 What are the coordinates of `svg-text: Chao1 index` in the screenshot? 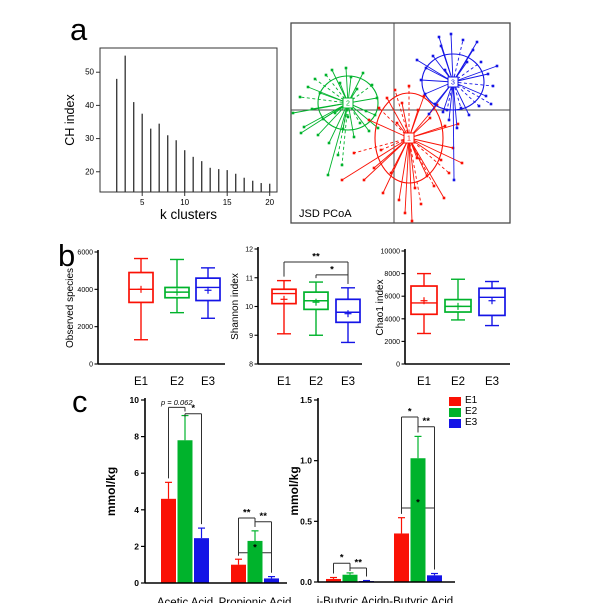 It's located at (380, 307).